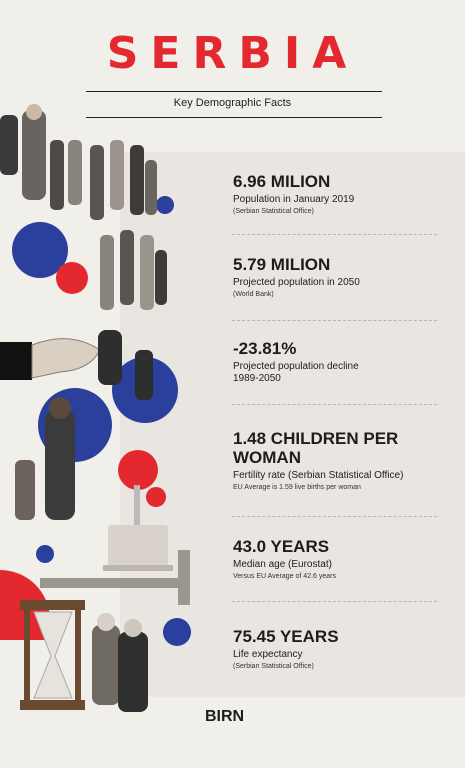  What do you see at coordinates (282, 264) in the screenshot?
I see `fact-value: 5.79 MILION` at bounding box center [282, 264].